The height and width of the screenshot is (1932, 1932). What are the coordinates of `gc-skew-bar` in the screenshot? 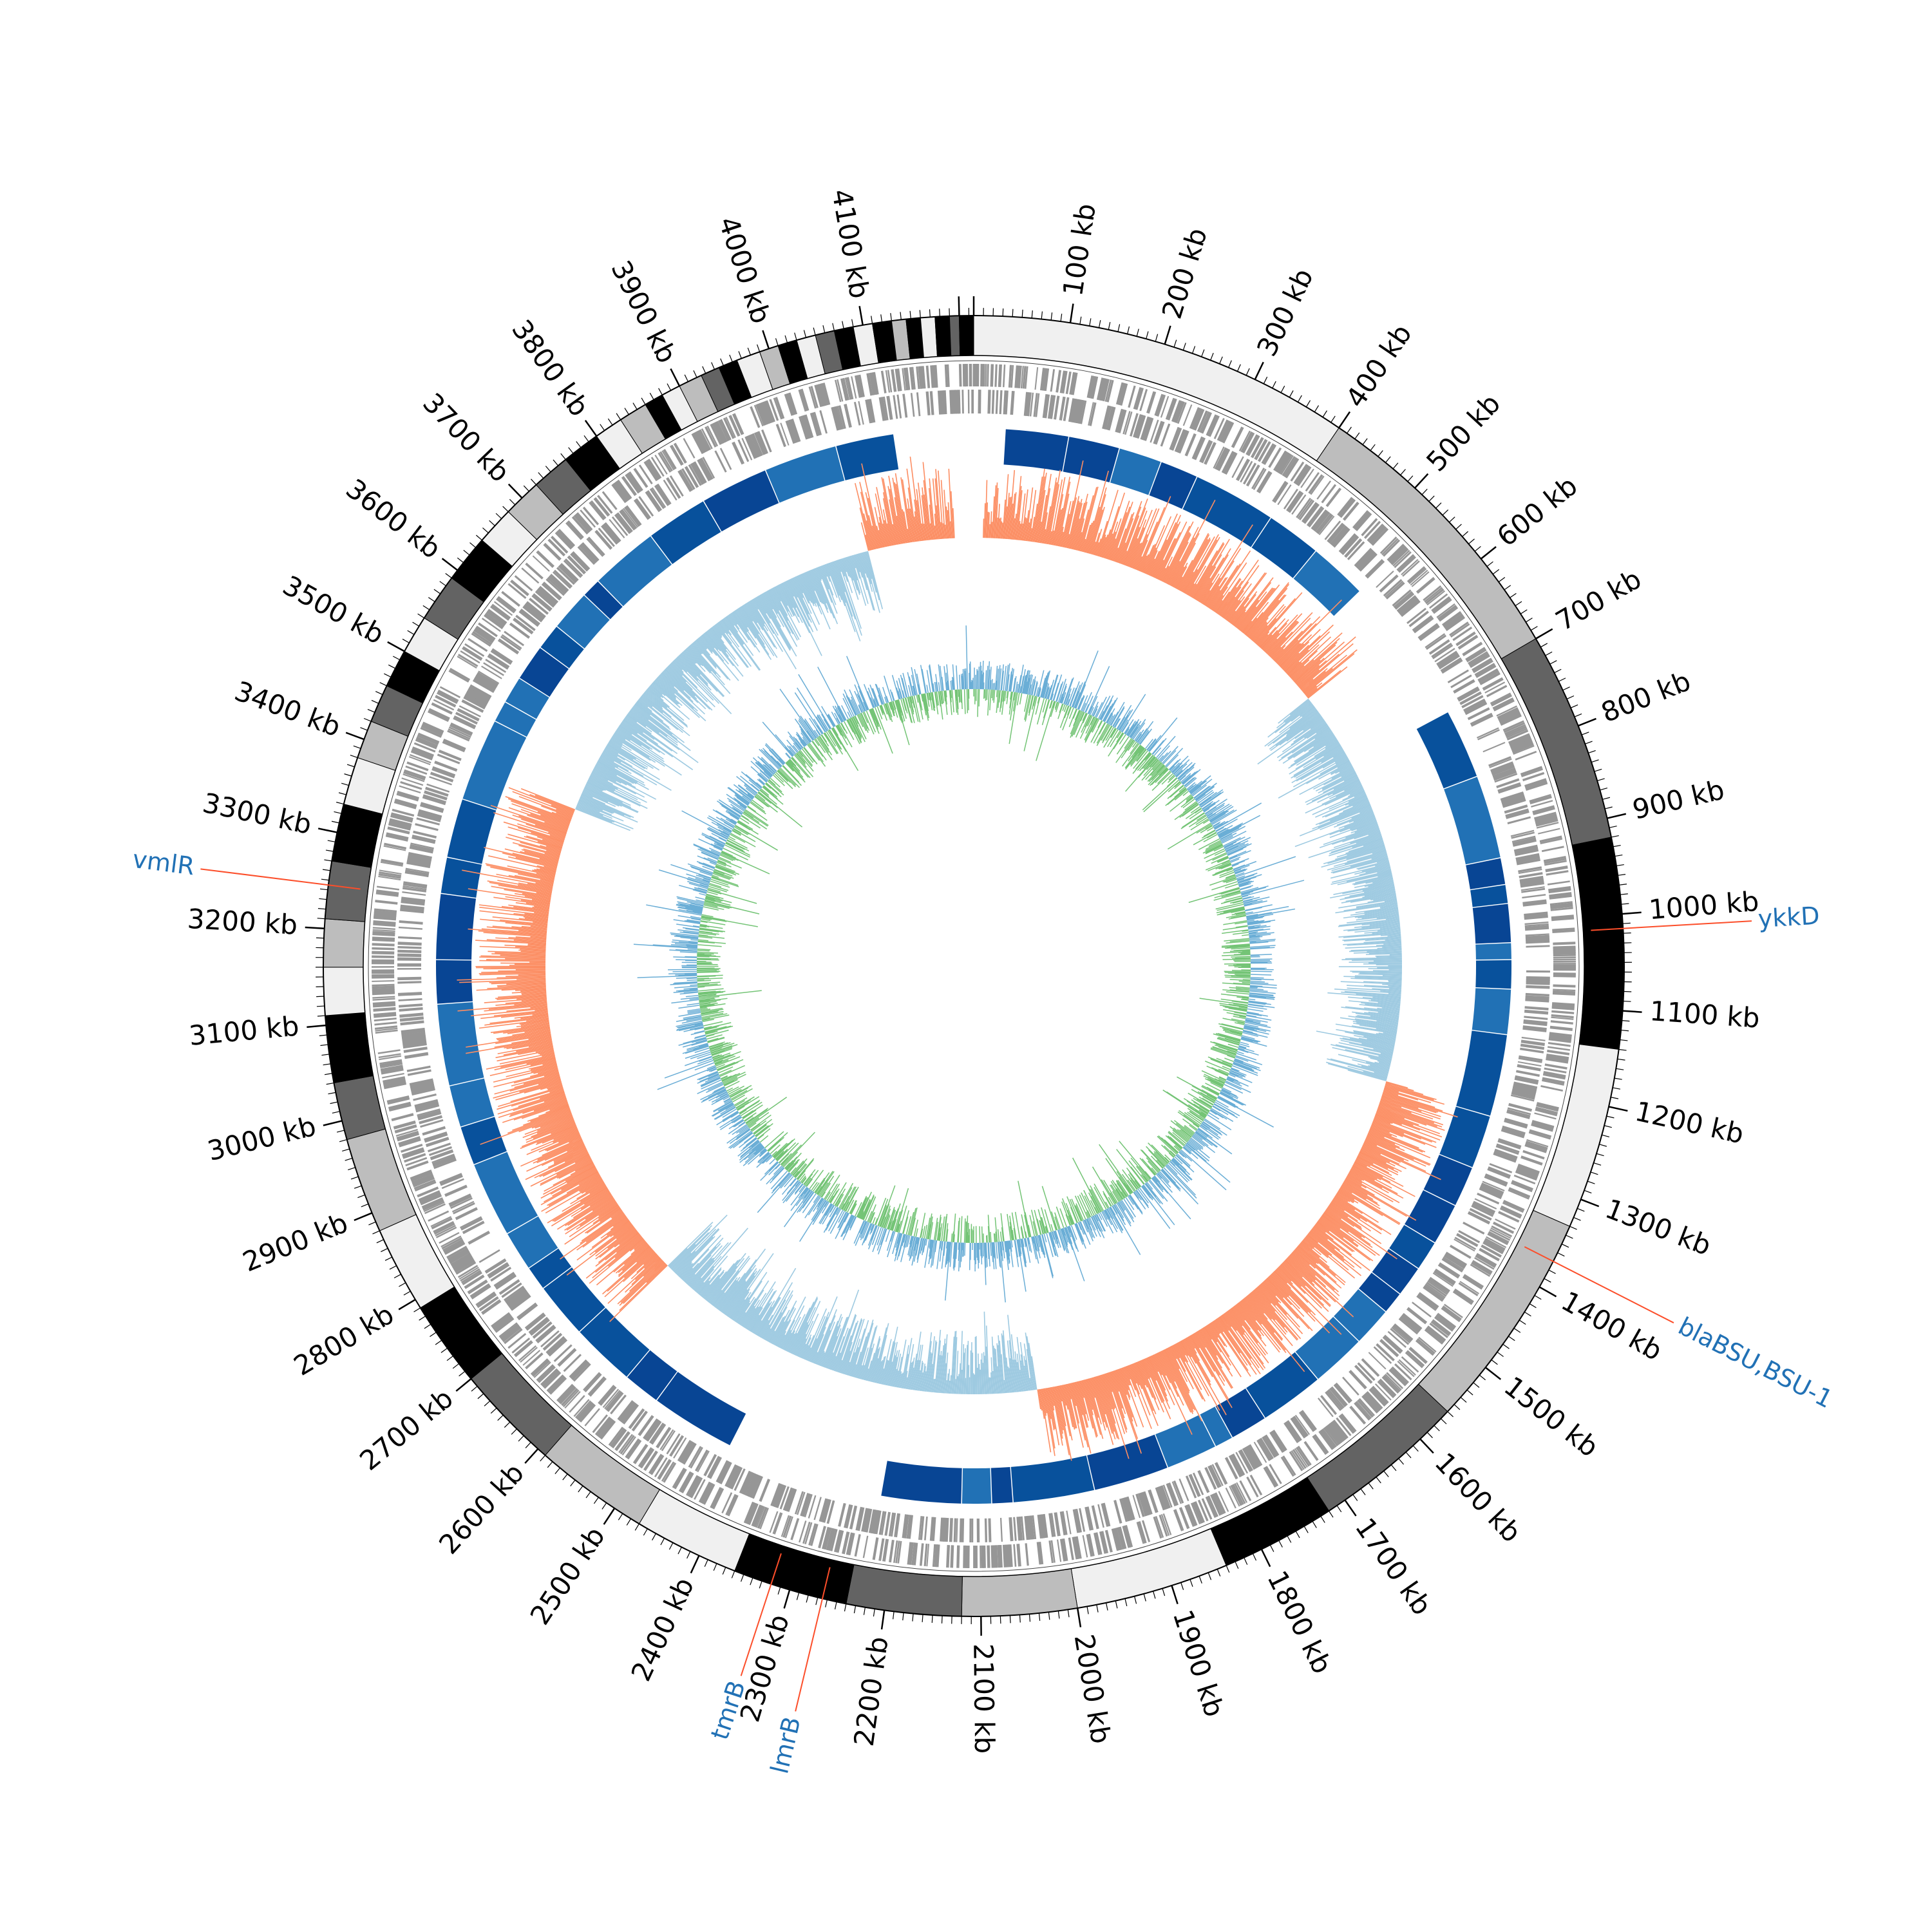 It's located at (989, 1385).